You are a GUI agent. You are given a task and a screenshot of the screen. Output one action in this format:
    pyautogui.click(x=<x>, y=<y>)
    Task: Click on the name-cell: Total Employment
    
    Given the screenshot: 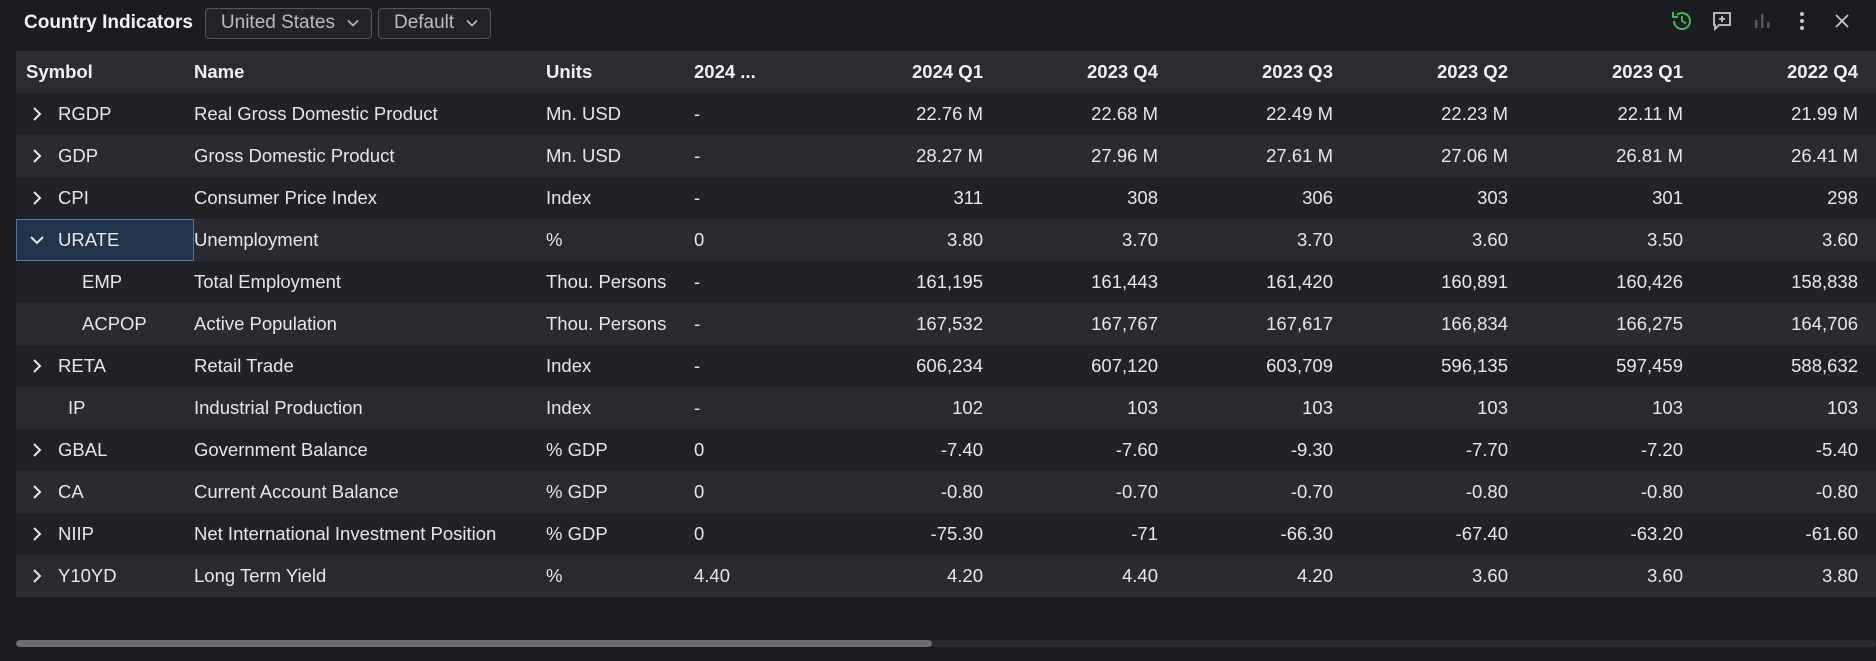 What is the action you would take?
    pyautogui.click(x=268, y=281)
    